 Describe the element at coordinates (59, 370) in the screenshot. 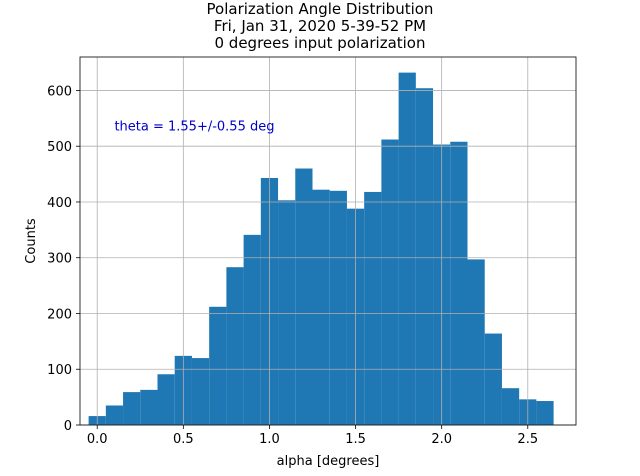

I see `y-tick-label: 100` at that location.